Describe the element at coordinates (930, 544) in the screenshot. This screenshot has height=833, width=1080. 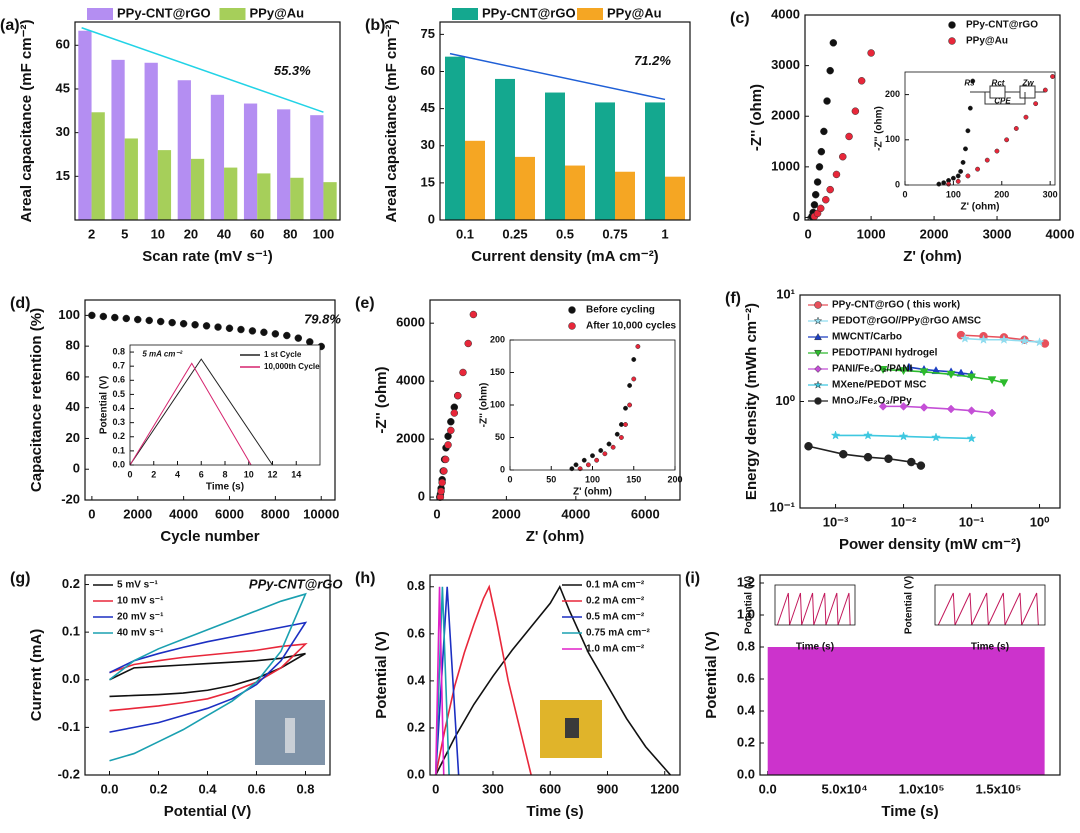
I see `x-axis-label: Power density (mW cm⁻²)` at that location.